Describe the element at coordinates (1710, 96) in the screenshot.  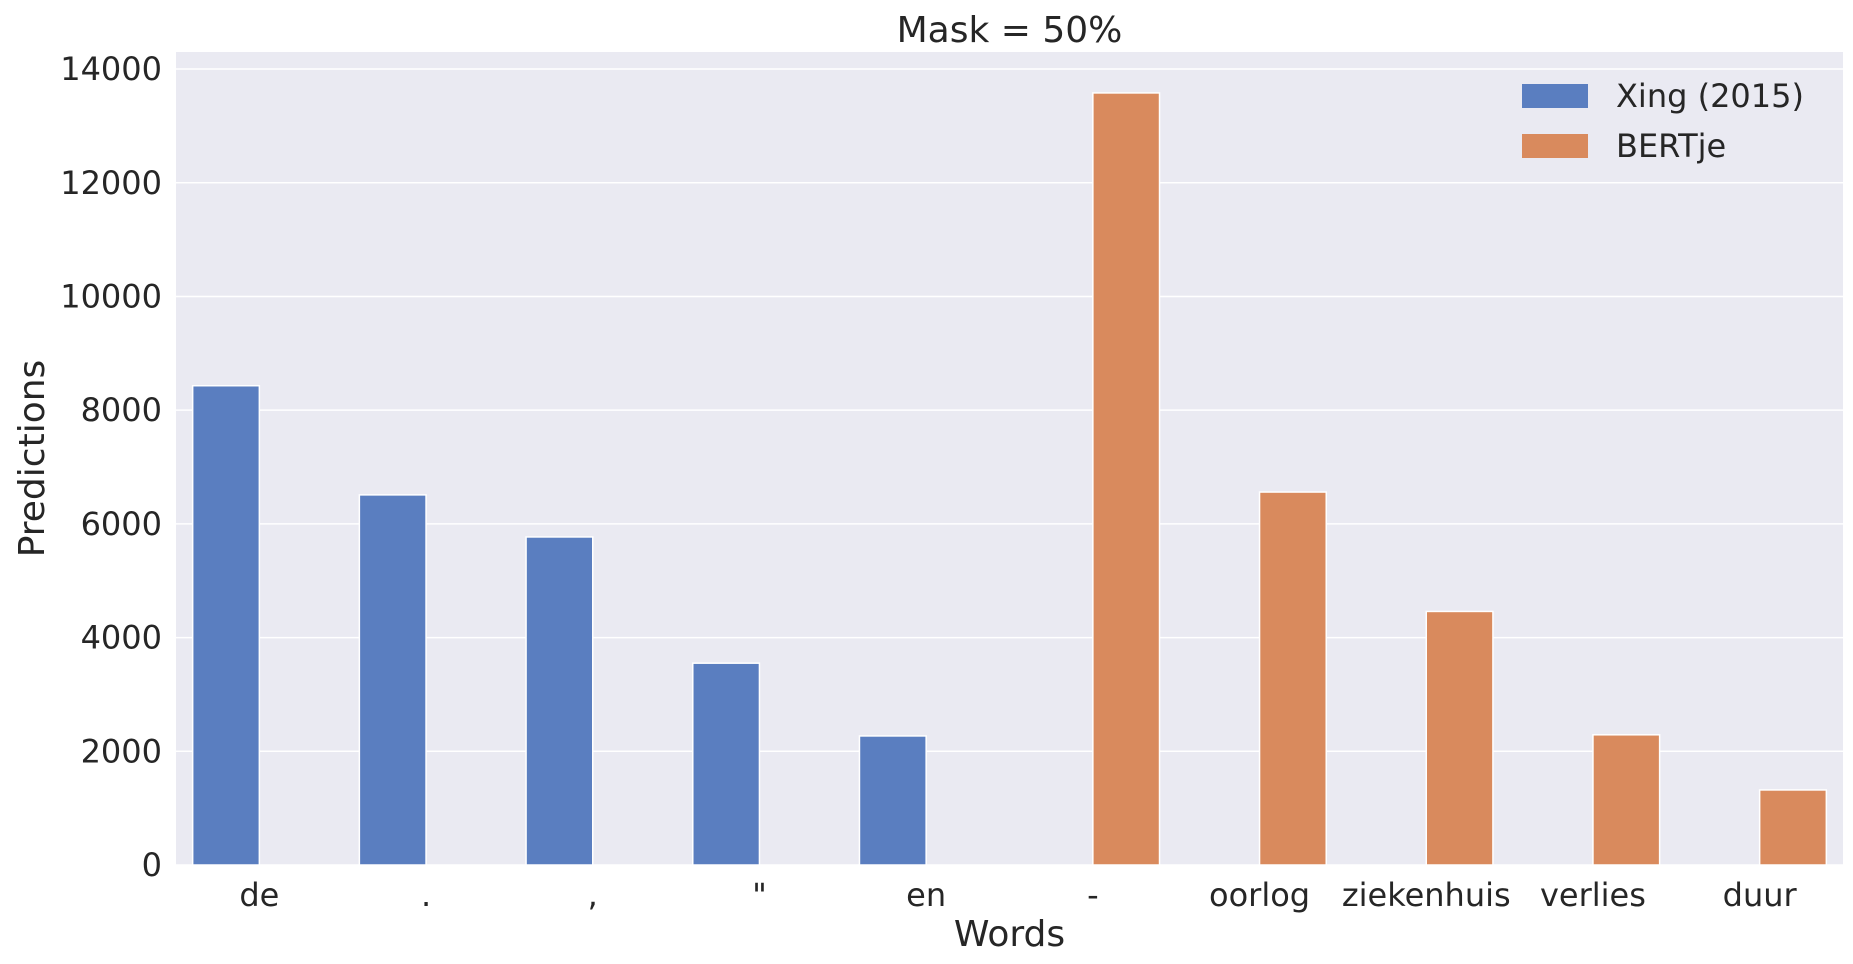
I see `legend-label: Xing (2015)` at that location.